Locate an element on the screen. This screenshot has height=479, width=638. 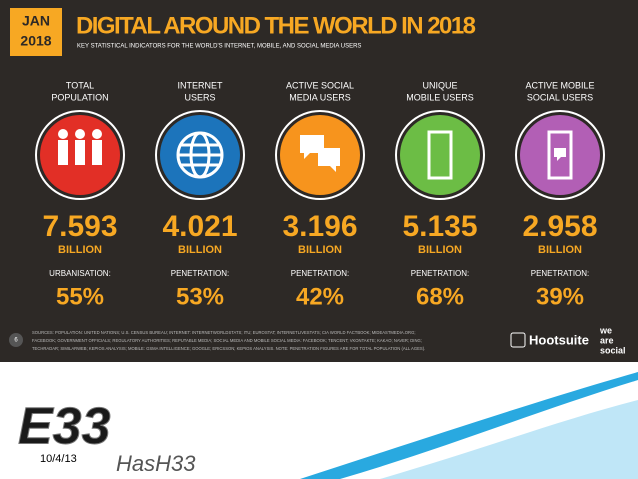
indicator-value: 2.958 is located at coordinates (559, 226).